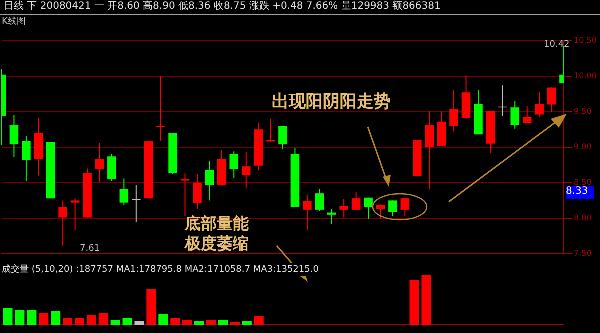 The height and width of the screenshot is (333, 600). What do you see at coordinates (300, 7) in the screenshot?
I see `chart-subtitle: 日线 下 20080421 一 开8.60 高8.90 低8.36 收8.75 涨跌 +0.48 7.66% 量129983 额866381` at bounding box center [300, 7].